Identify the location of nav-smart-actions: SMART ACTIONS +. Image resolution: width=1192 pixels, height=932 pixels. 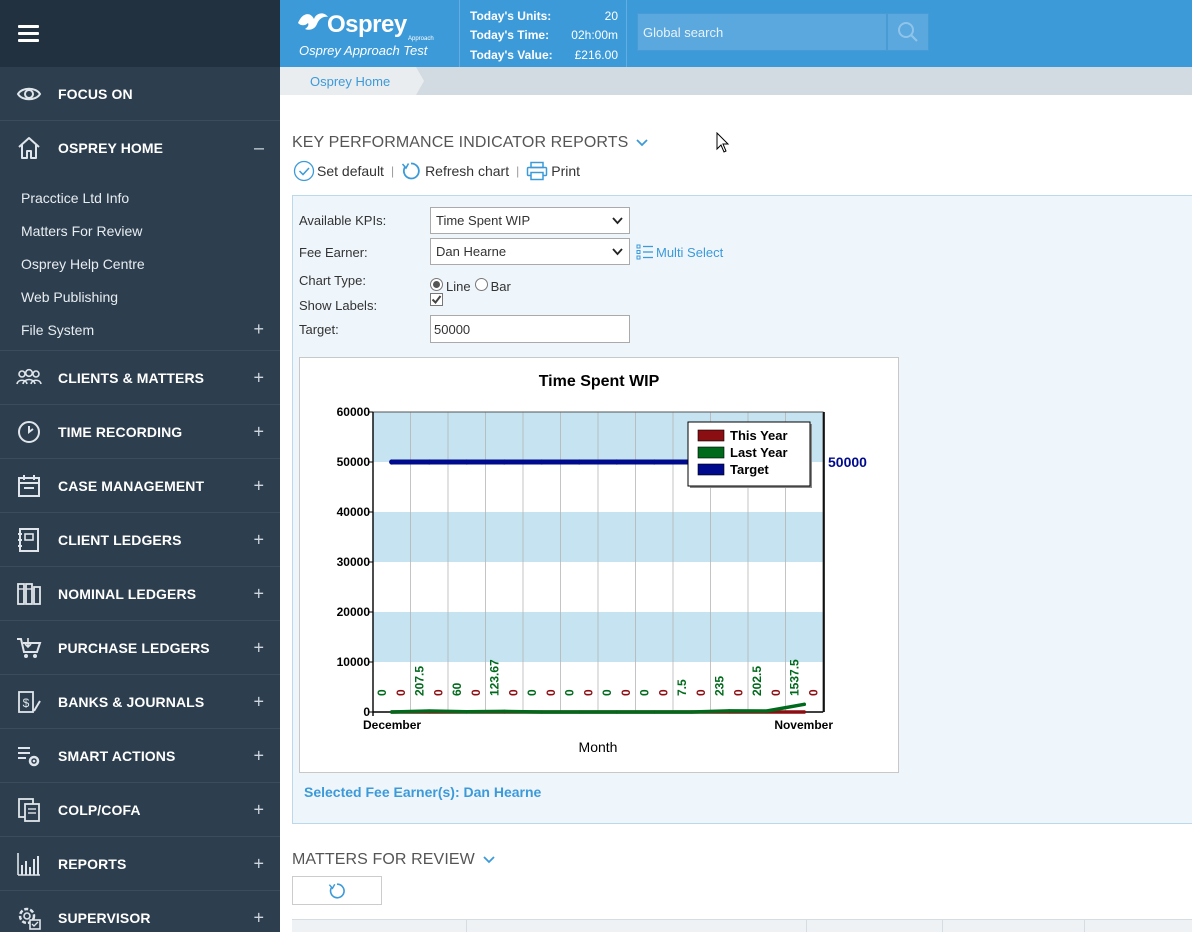
(140, 756).